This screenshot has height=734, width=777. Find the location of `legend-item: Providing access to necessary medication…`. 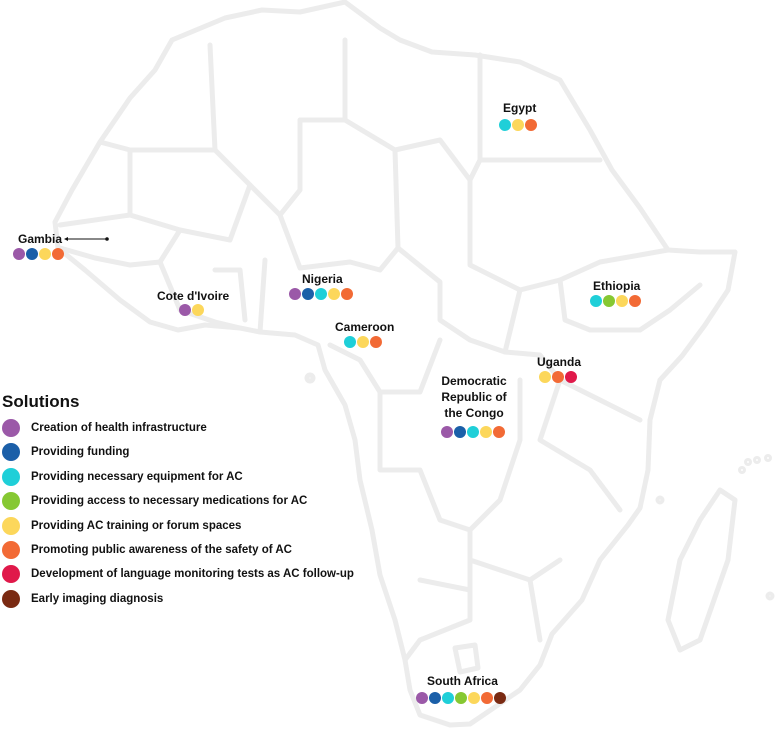

legend-item: Providing access to necessary medication… is located at coordinates (154, 501).